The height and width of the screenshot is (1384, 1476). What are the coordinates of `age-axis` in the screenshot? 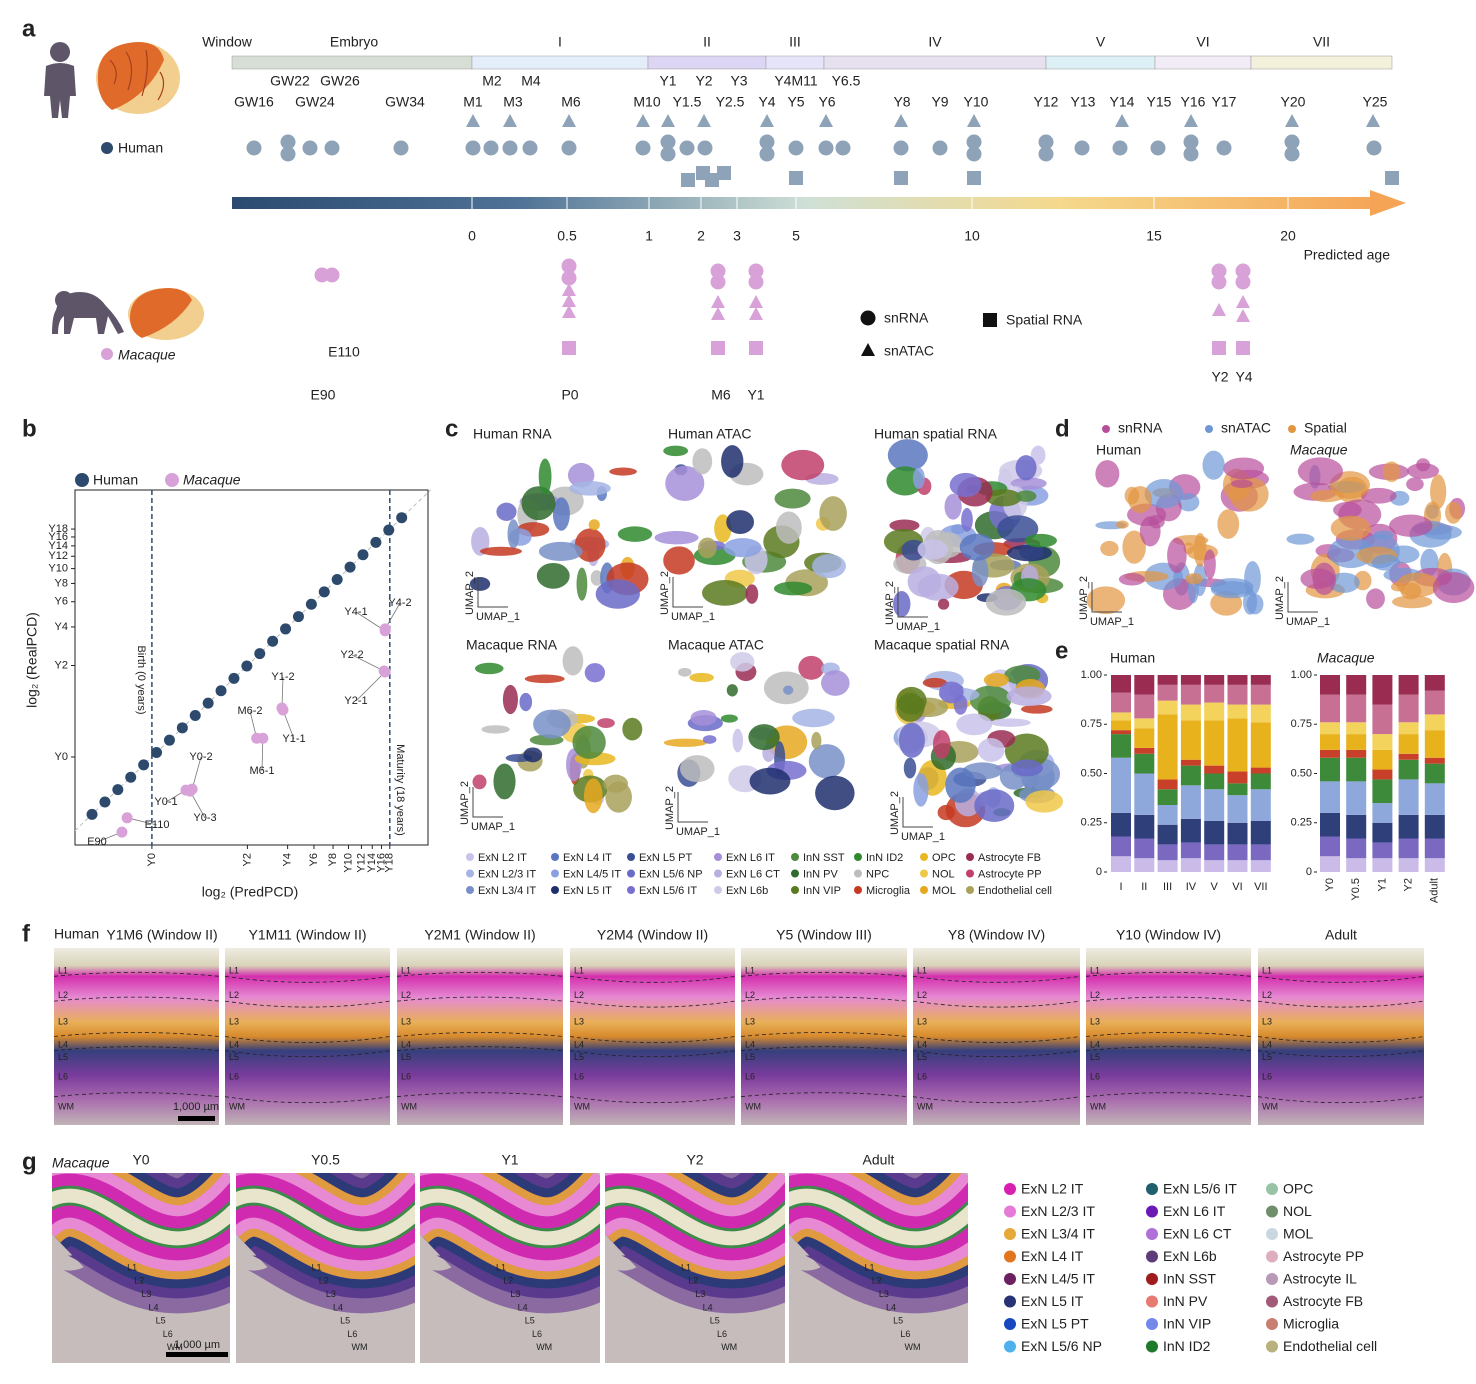 It's located at (807, 203).